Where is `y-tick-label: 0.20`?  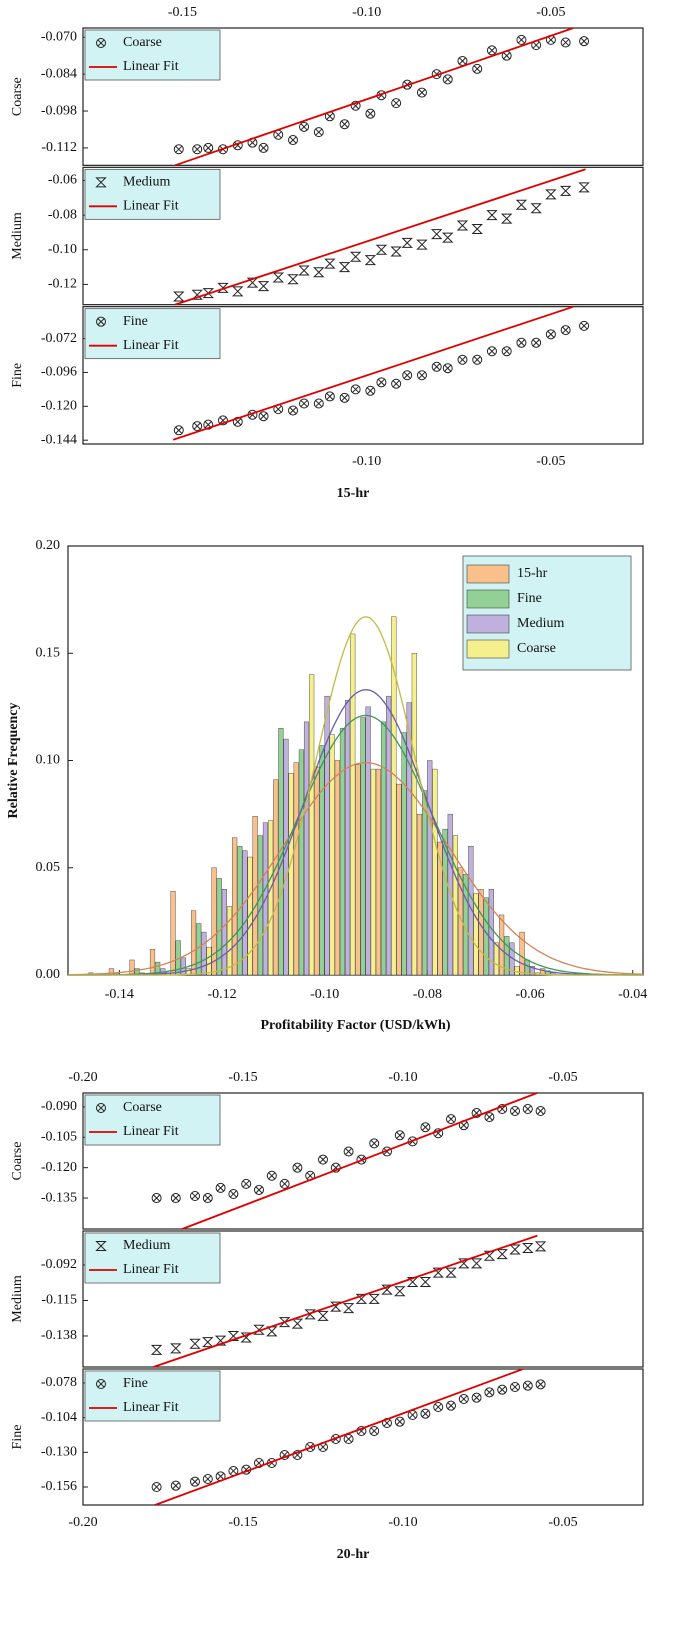
y-tick-label: 0.20 is located at coordinates (48, 545).